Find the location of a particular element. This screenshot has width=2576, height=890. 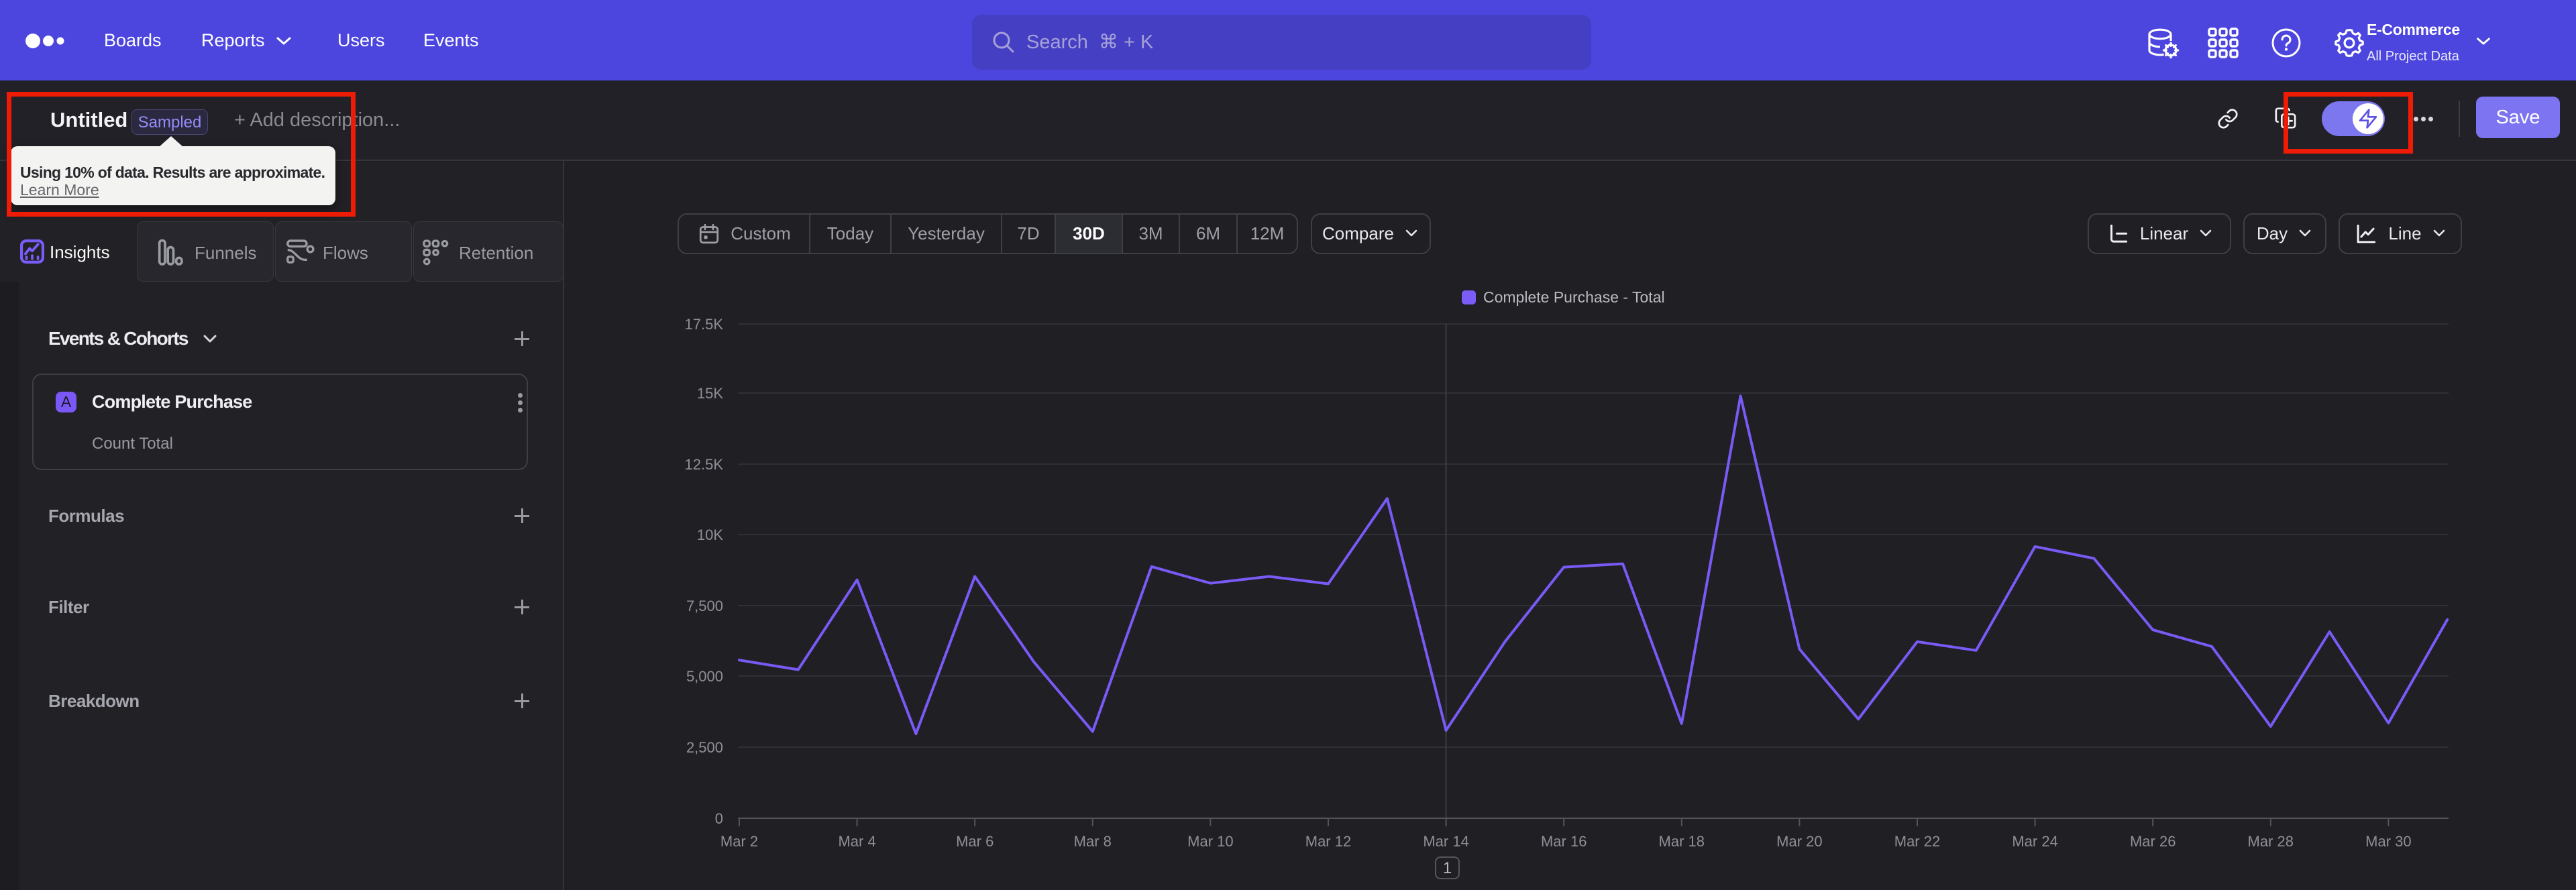

svg-text: 7,500 is located at coordinates (704, 606).